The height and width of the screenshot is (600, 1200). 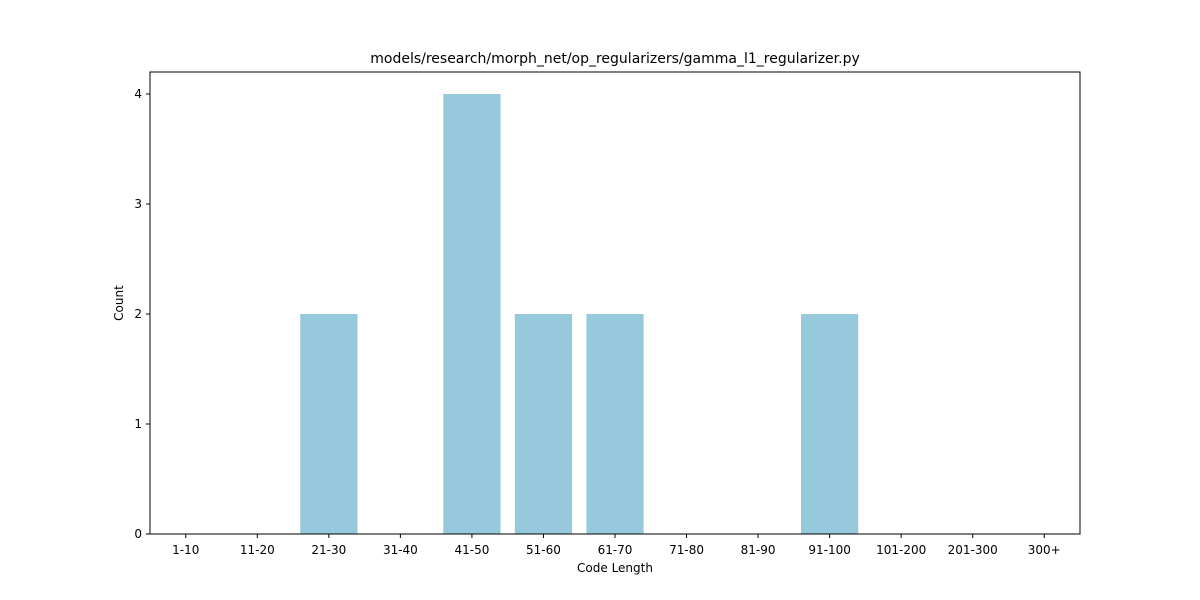 What do you see at coordinates (138, 424) in the screenshot?
I see `y-tick-label: 1` at bounding box center [138, 424].